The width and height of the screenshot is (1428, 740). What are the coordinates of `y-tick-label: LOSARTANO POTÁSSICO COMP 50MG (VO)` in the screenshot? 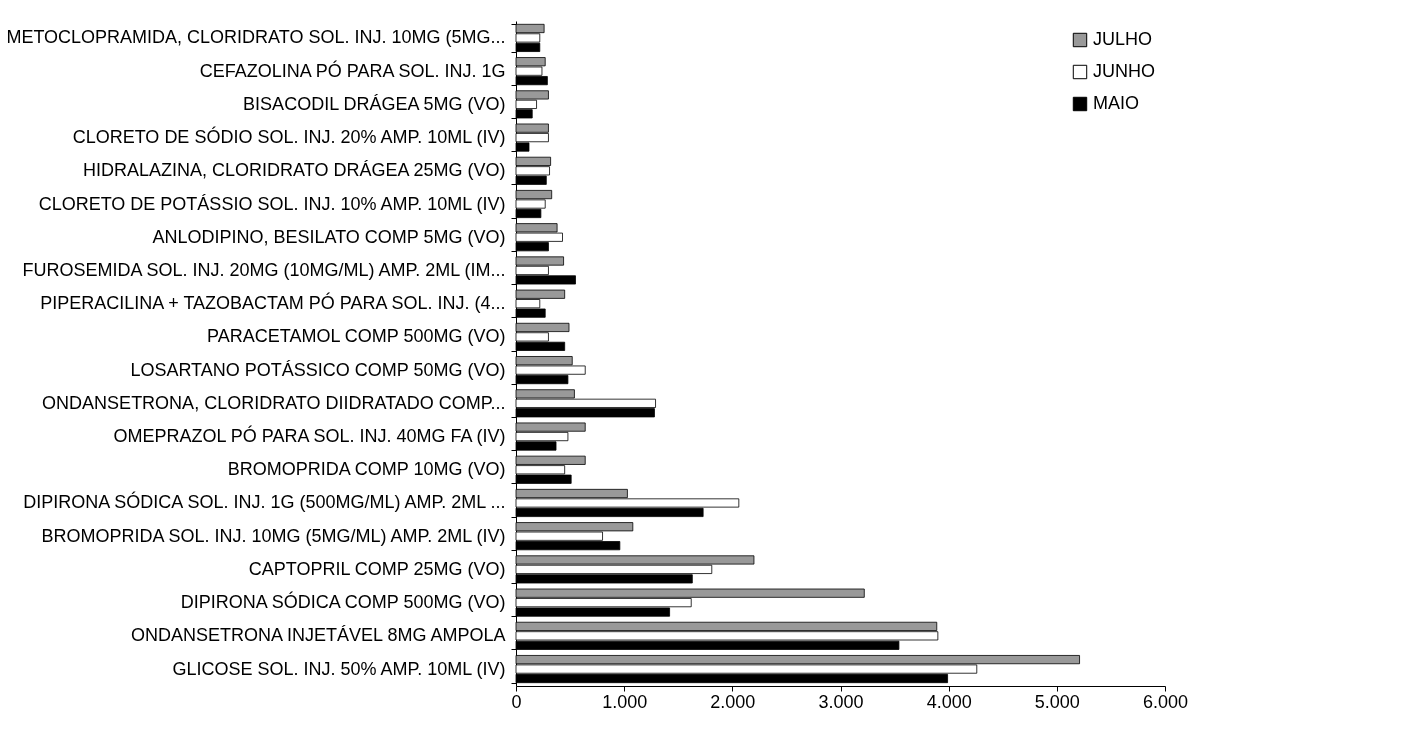 It's located at (318, 369).